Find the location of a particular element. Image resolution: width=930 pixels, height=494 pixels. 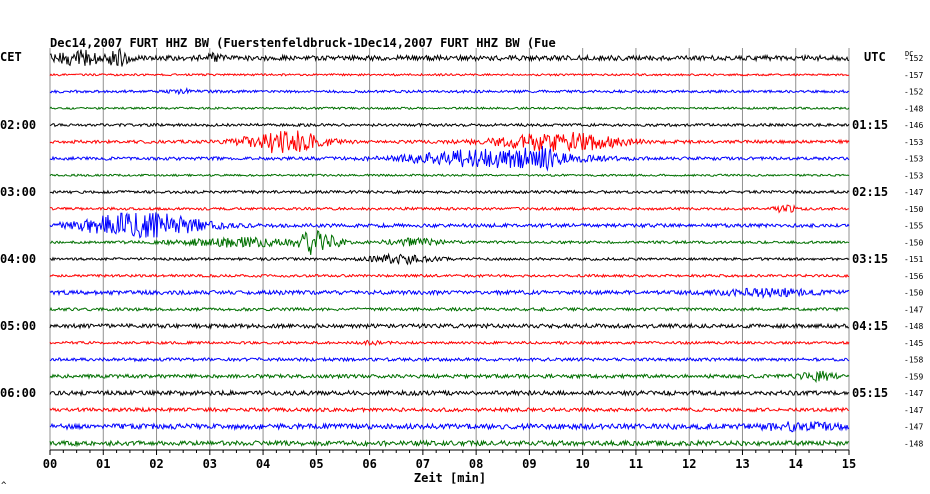

x-tick-label: 12 is located at coordinates (689, 464).